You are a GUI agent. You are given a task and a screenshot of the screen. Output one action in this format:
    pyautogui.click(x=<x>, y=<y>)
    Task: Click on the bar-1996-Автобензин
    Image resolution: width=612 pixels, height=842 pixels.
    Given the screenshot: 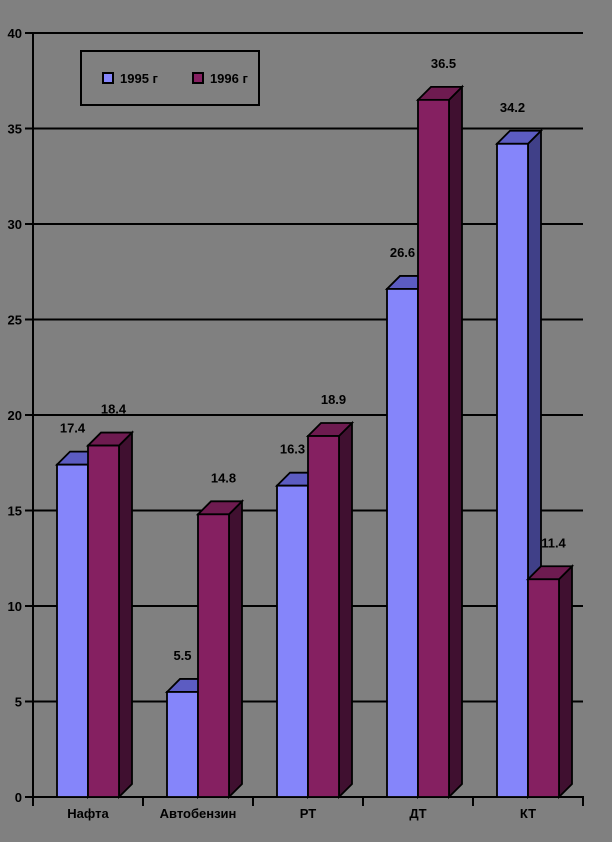 What is the action you would take?
    pyautogui.click(x=220, y=649)
    